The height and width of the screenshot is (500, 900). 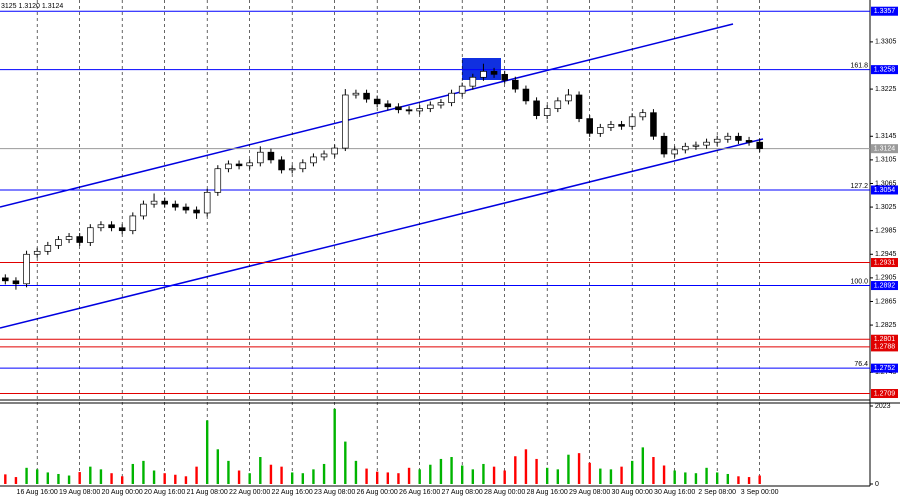 What do you see at coordinates (334, 492) in the screenshot?
I see `x-tick-label: 23 Aug 08:00` at bounding box center [334, 492].